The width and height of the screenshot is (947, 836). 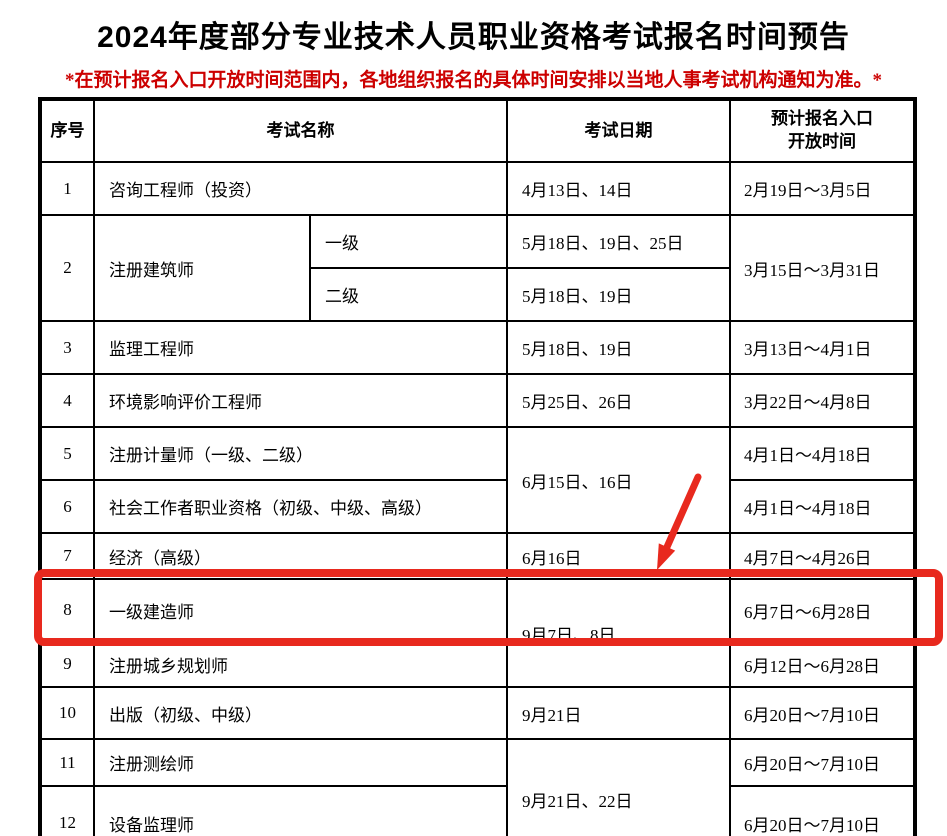 What do you see at coordinates (67, 130) in the screenshot?
I see `col-header-index: 序号` at bounding box center [67, 130].